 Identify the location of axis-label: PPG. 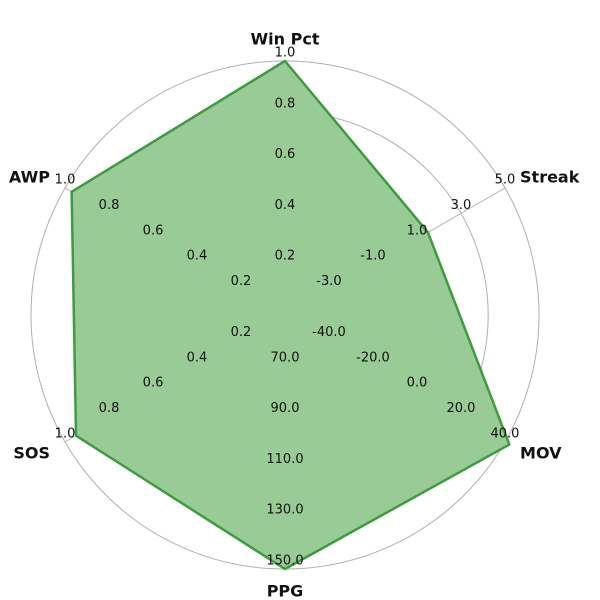
(285, 591).